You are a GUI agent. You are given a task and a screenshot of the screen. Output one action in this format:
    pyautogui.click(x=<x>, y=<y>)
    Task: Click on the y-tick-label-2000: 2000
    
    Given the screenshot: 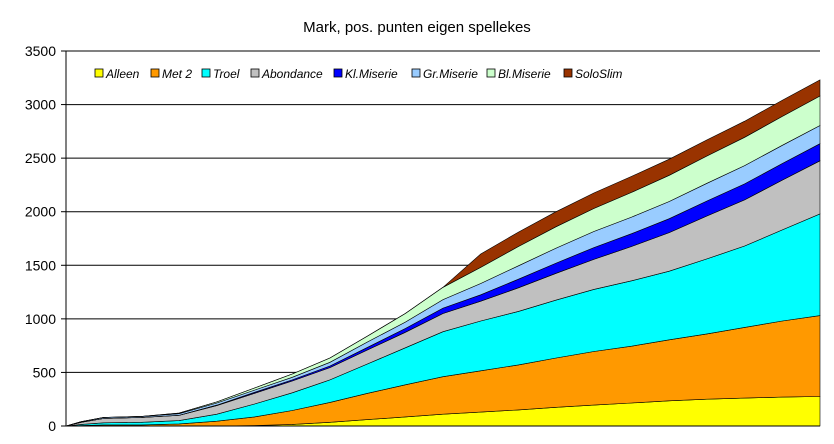 What is the action you would take?
    pyautogui.click(x=40, y=212)
    